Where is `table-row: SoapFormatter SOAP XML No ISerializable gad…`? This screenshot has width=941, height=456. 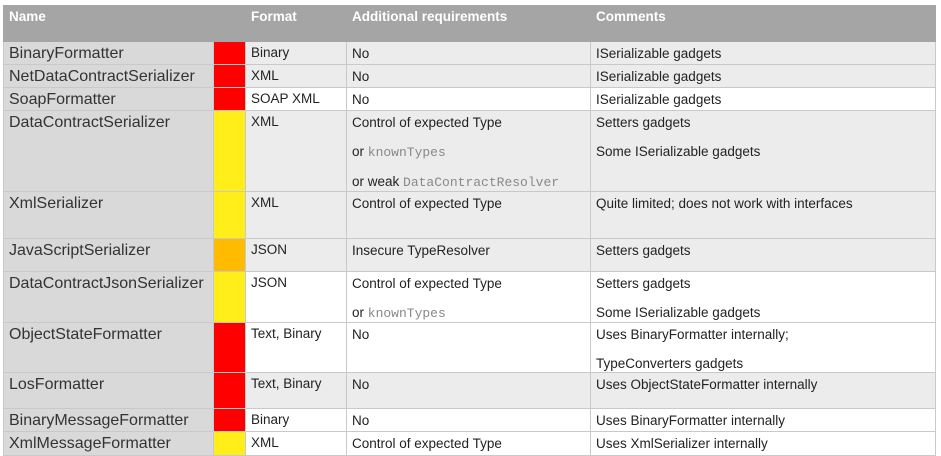
table-row: SoapFormatter SOAP XML No ISerializable gad… is located at coordinates (469, 99).